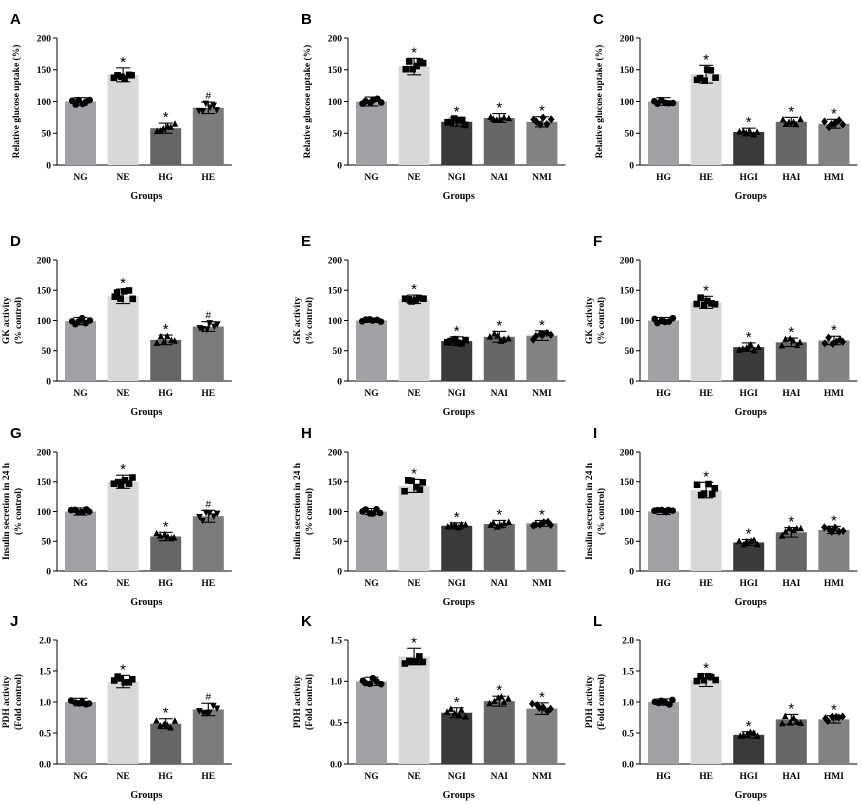 The height and width of the screenshot is (805, 863). Describe the element at coordinates (335, 39) in the screenshot. I see `y-tick-label: 200` at that location.